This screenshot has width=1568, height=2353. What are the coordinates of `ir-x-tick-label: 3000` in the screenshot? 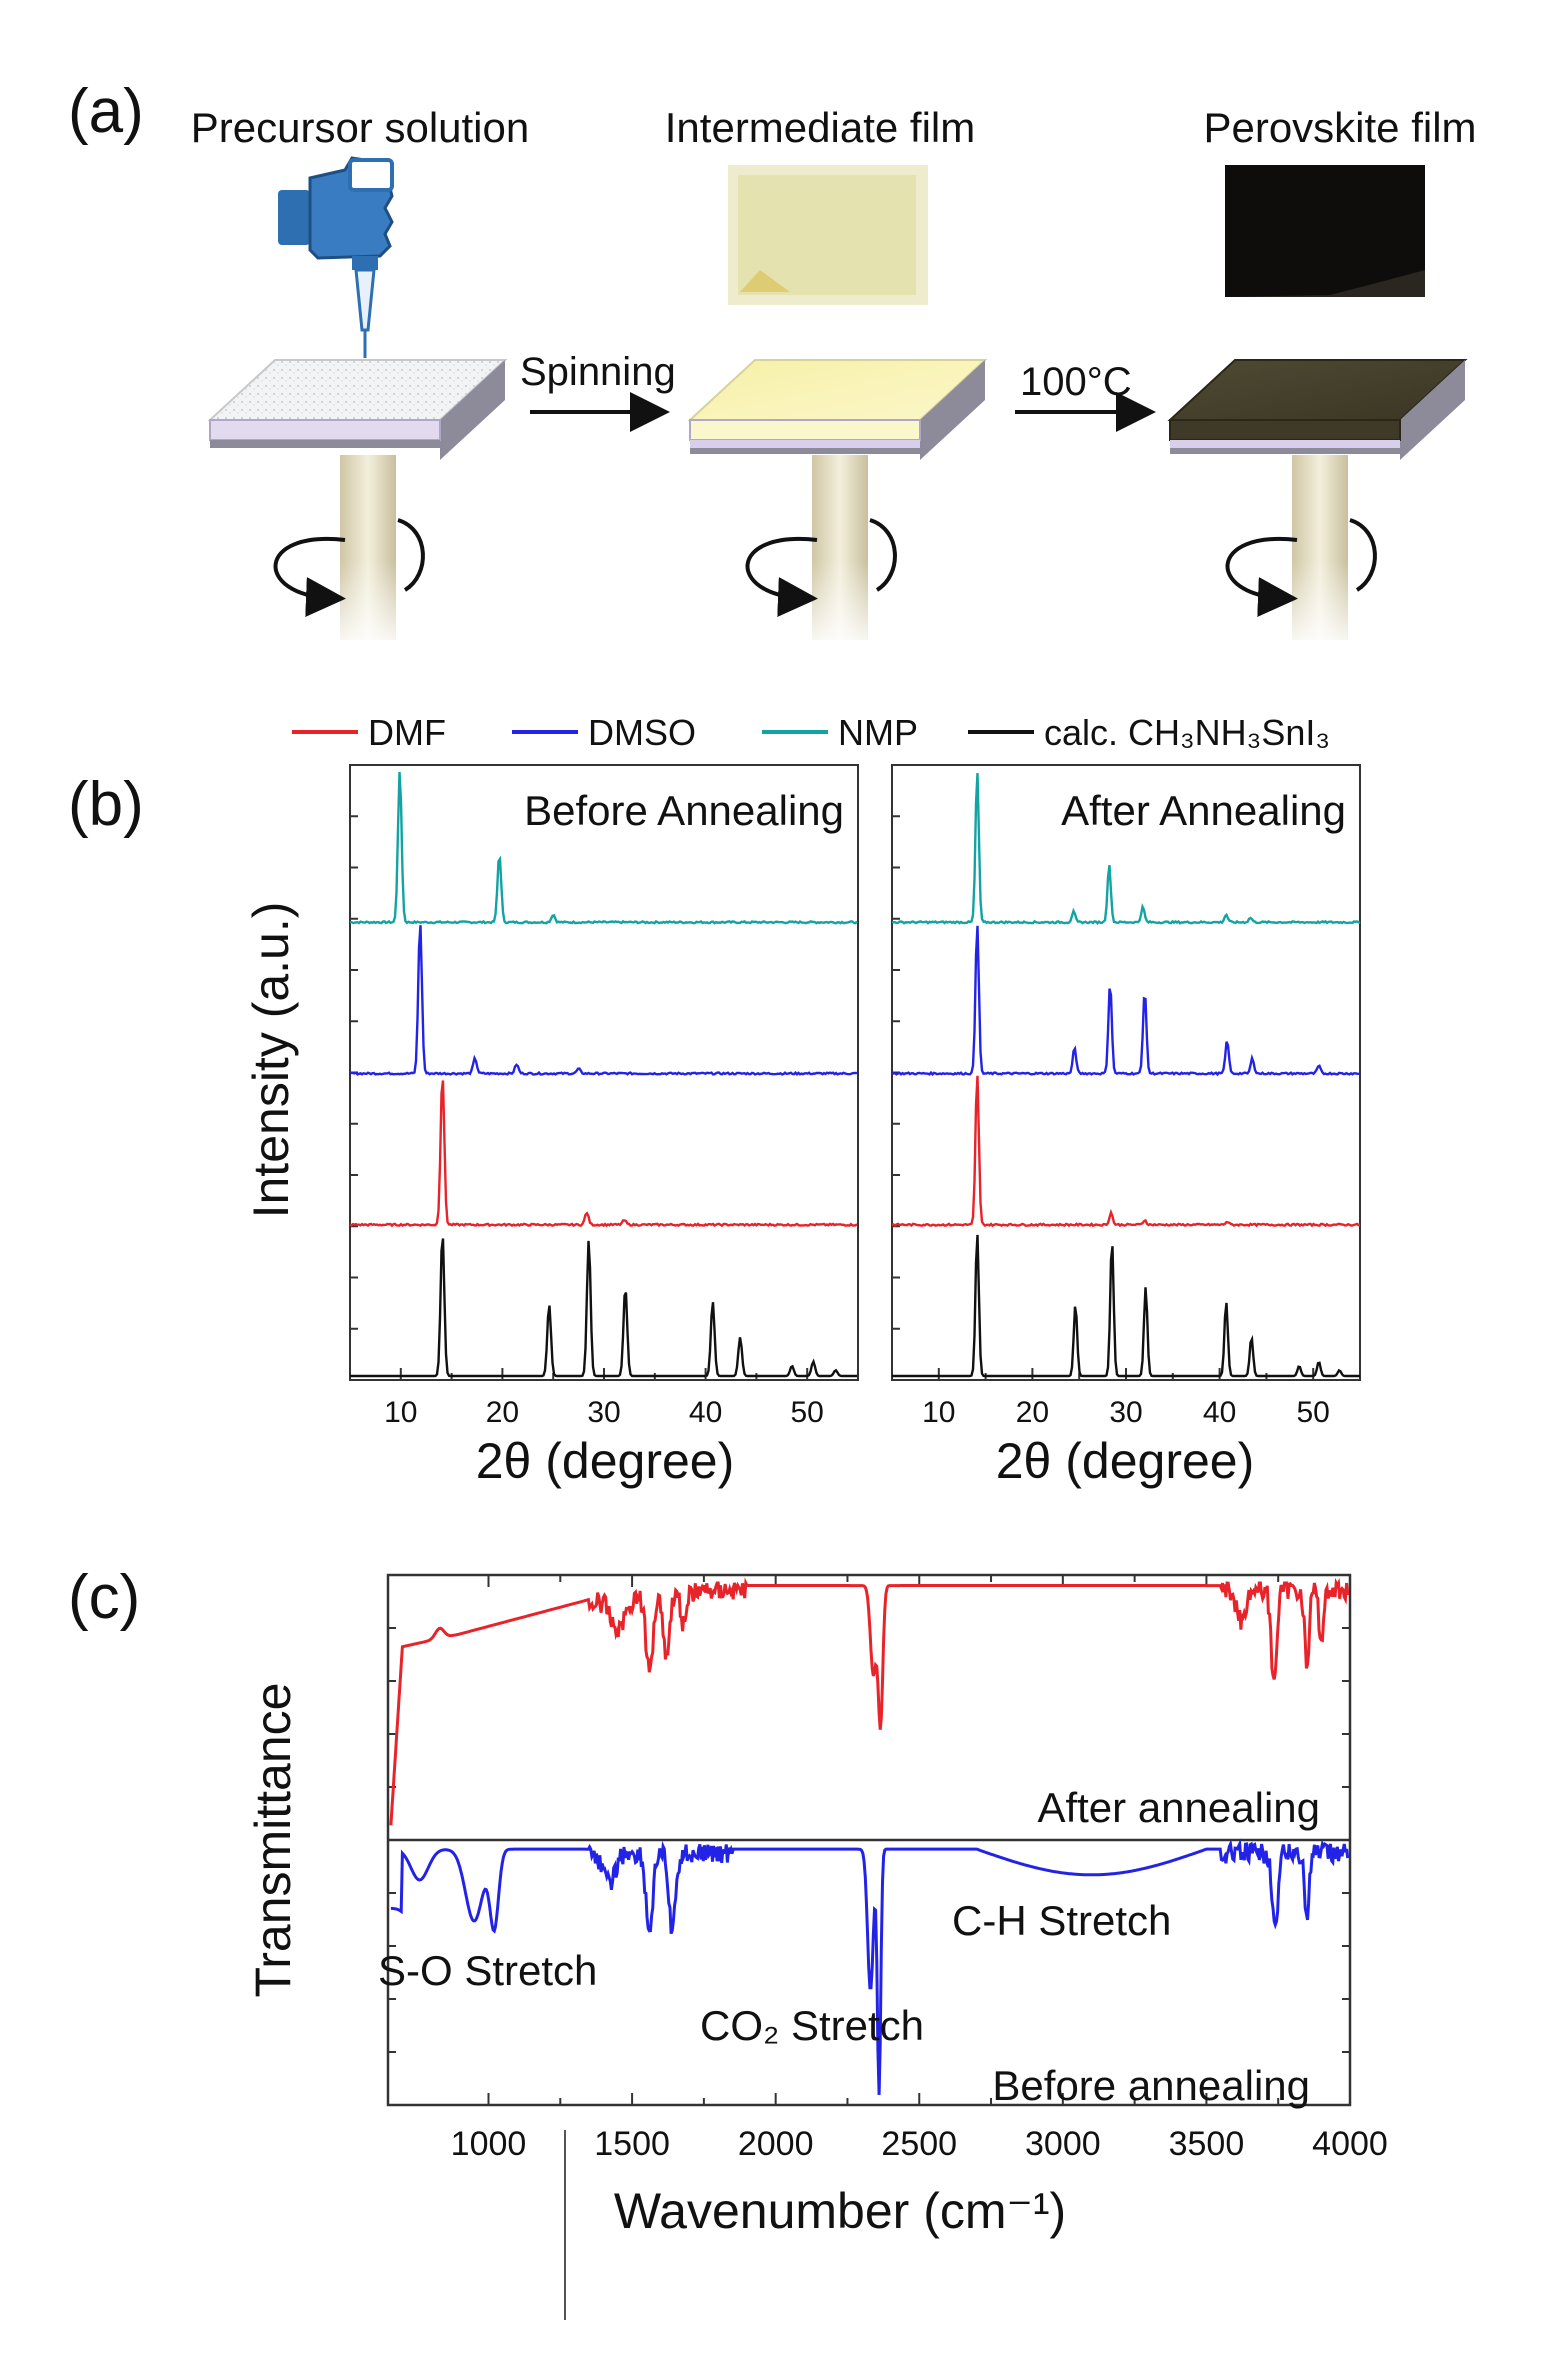 It's located at (1063, 2144).